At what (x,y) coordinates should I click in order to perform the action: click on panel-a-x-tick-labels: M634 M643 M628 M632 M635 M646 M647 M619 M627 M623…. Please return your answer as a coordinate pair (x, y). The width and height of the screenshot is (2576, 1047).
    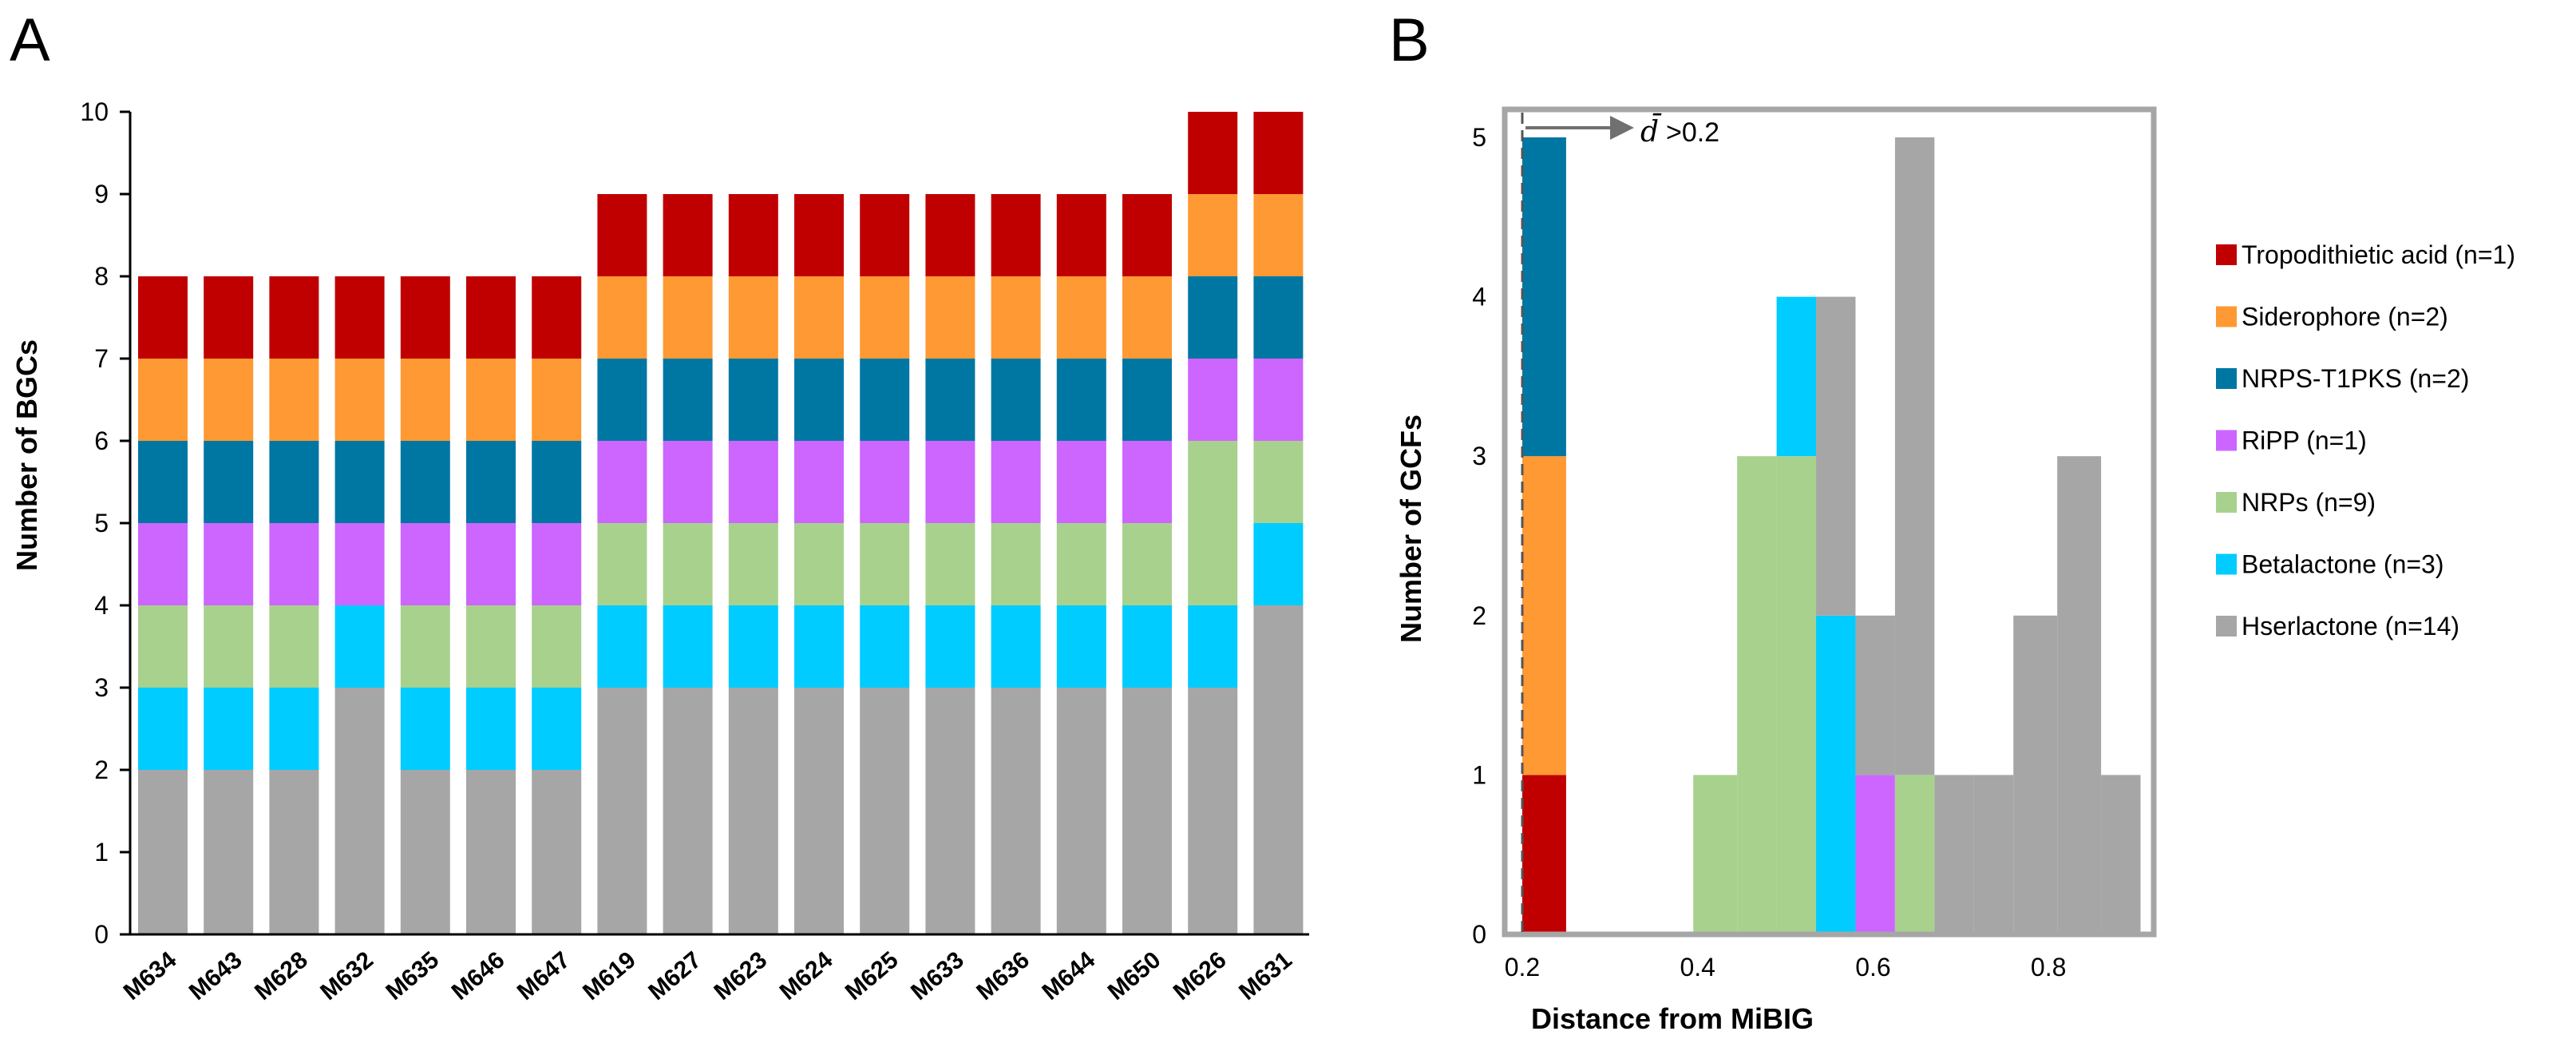
    Looking at the image, I should click on (708, 975).